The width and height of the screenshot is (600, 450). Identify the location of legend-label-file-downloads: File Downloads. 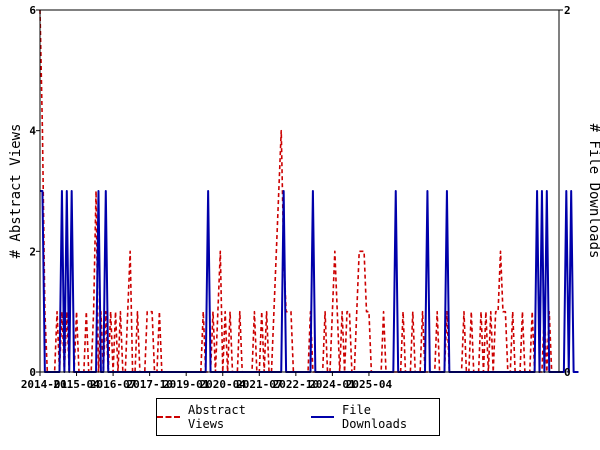
(375, 417).